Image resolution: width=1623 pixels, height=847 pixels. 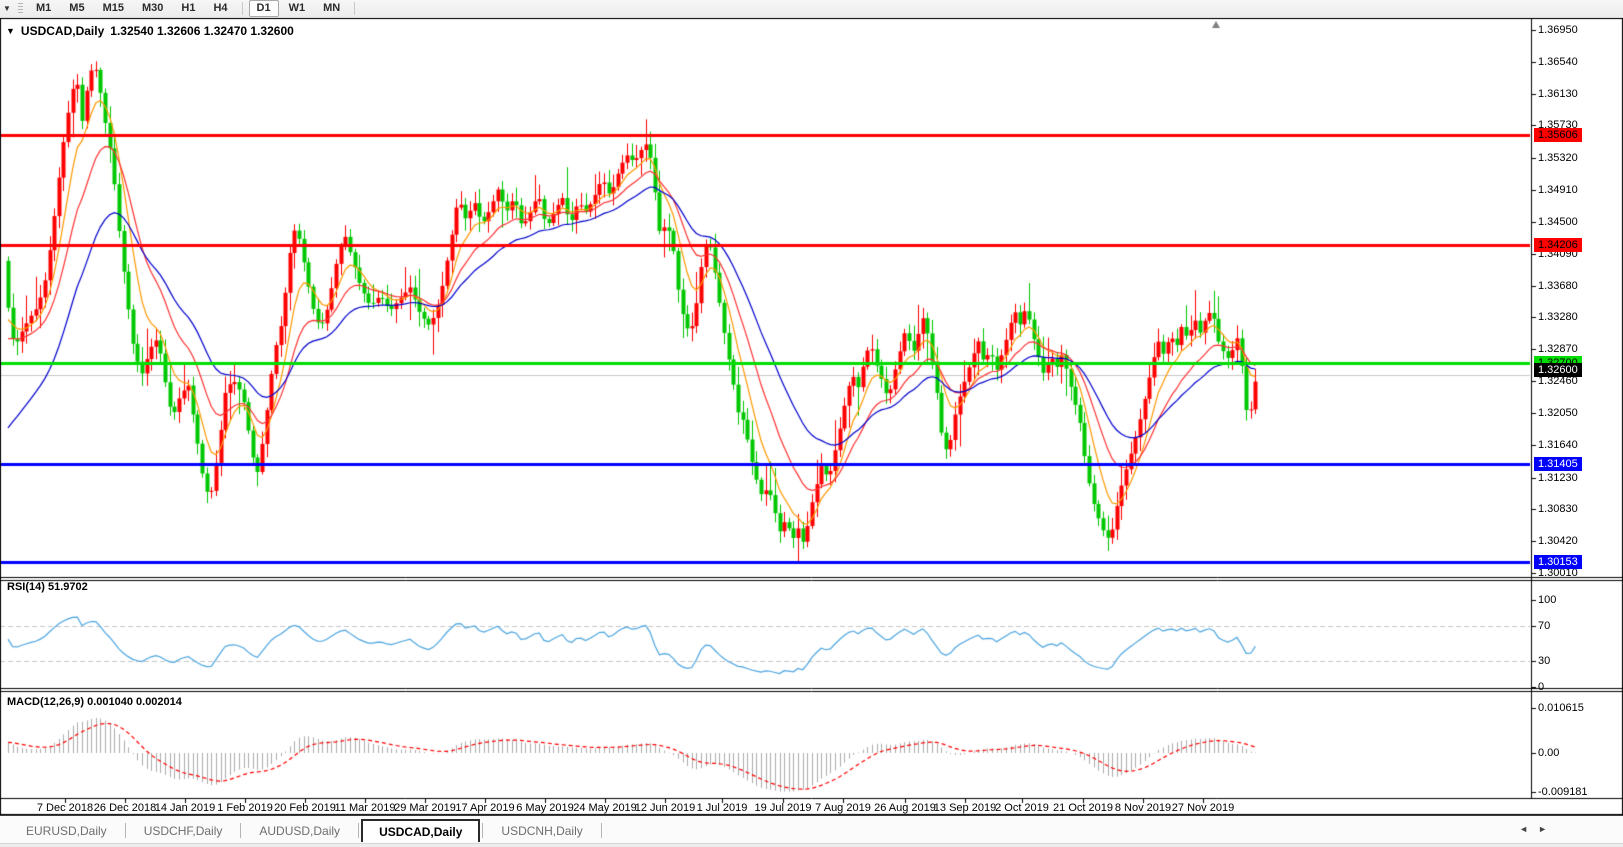 What do you see at coordinates (66, 830) in the screenshot?
I see `tab-eurusd: EURUSD,Daily` at bounding box center [66, 830].